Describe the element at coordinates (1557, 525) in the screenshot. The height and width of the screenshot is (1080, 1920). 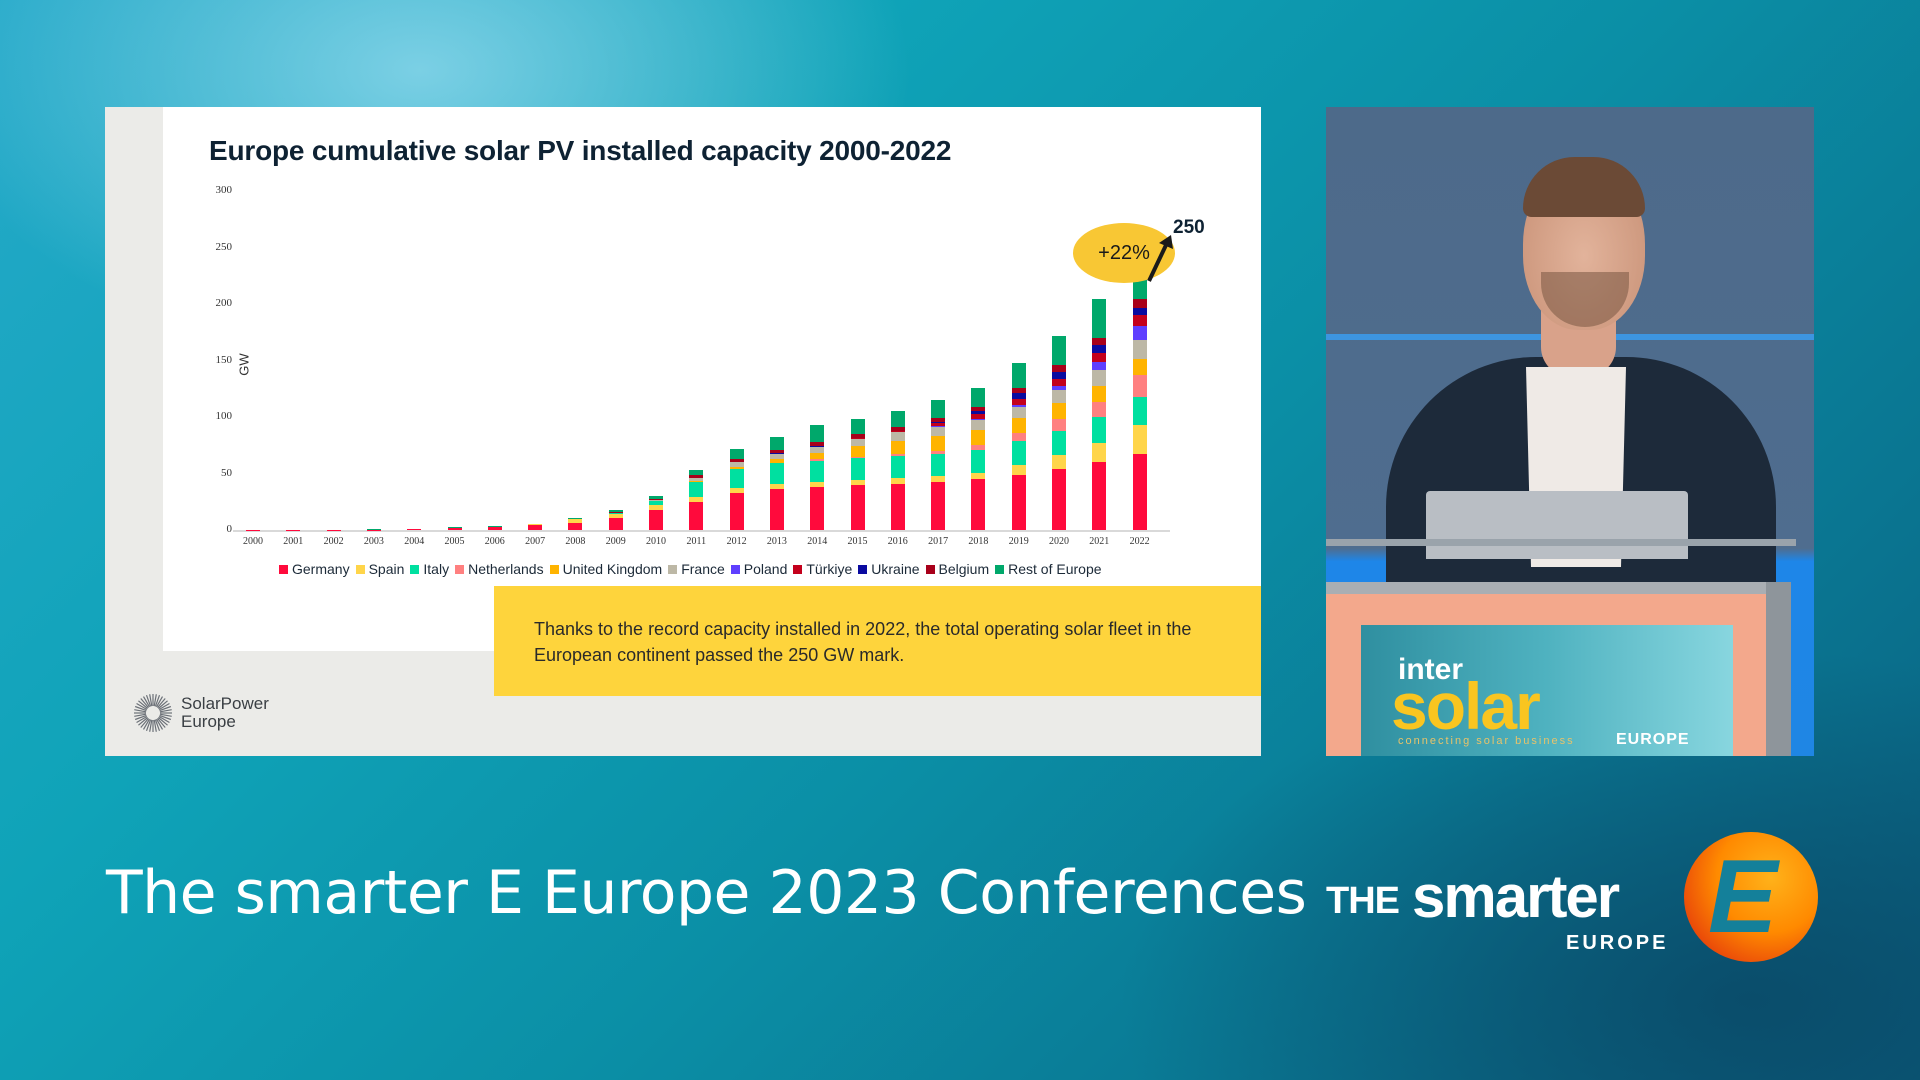
I see `laptop` at that location.